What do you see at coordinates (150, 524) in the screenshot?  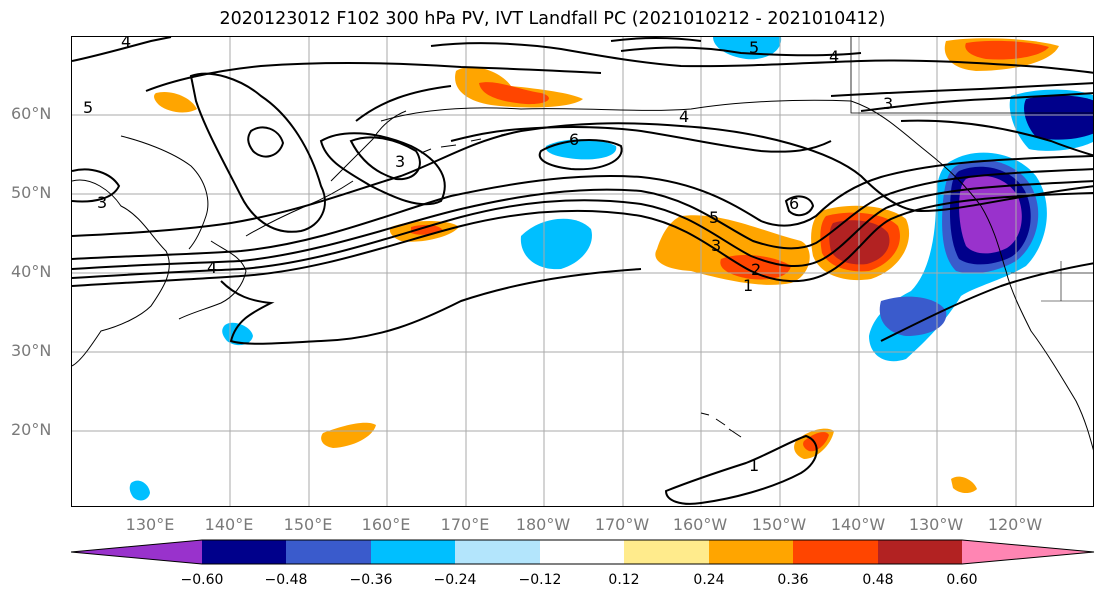 I see `lon-label: 130°E` at bounding box center [150, 524].